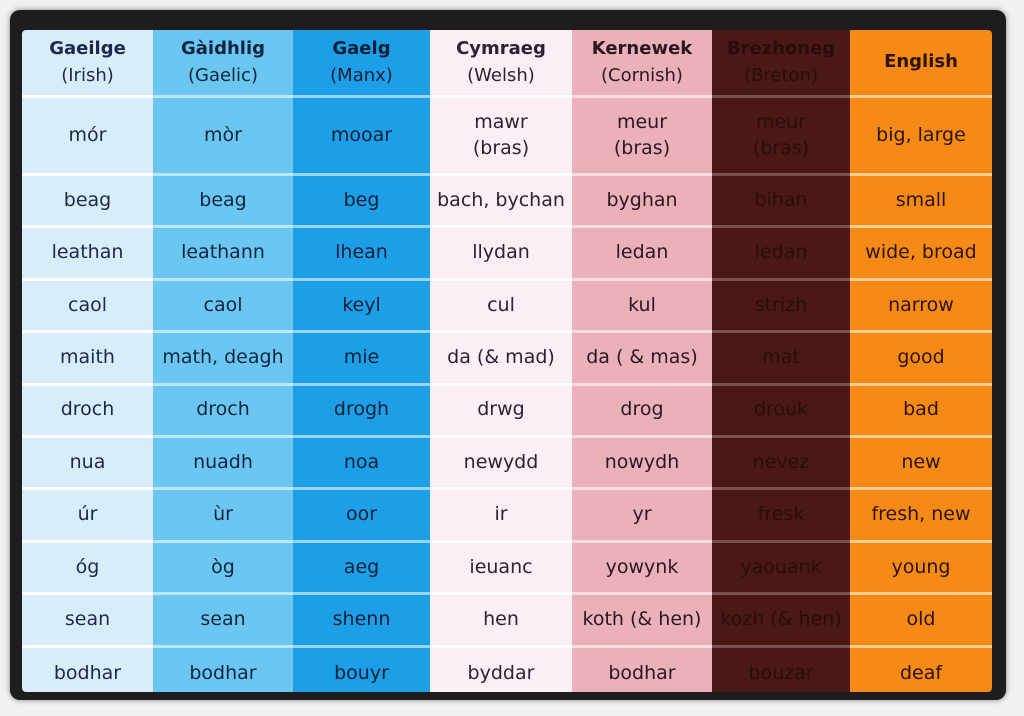  What do you see at coordinates (501, 75) in the screenshot?
I see `header-sub: (Welsh)` at bounding box center [501, 75].